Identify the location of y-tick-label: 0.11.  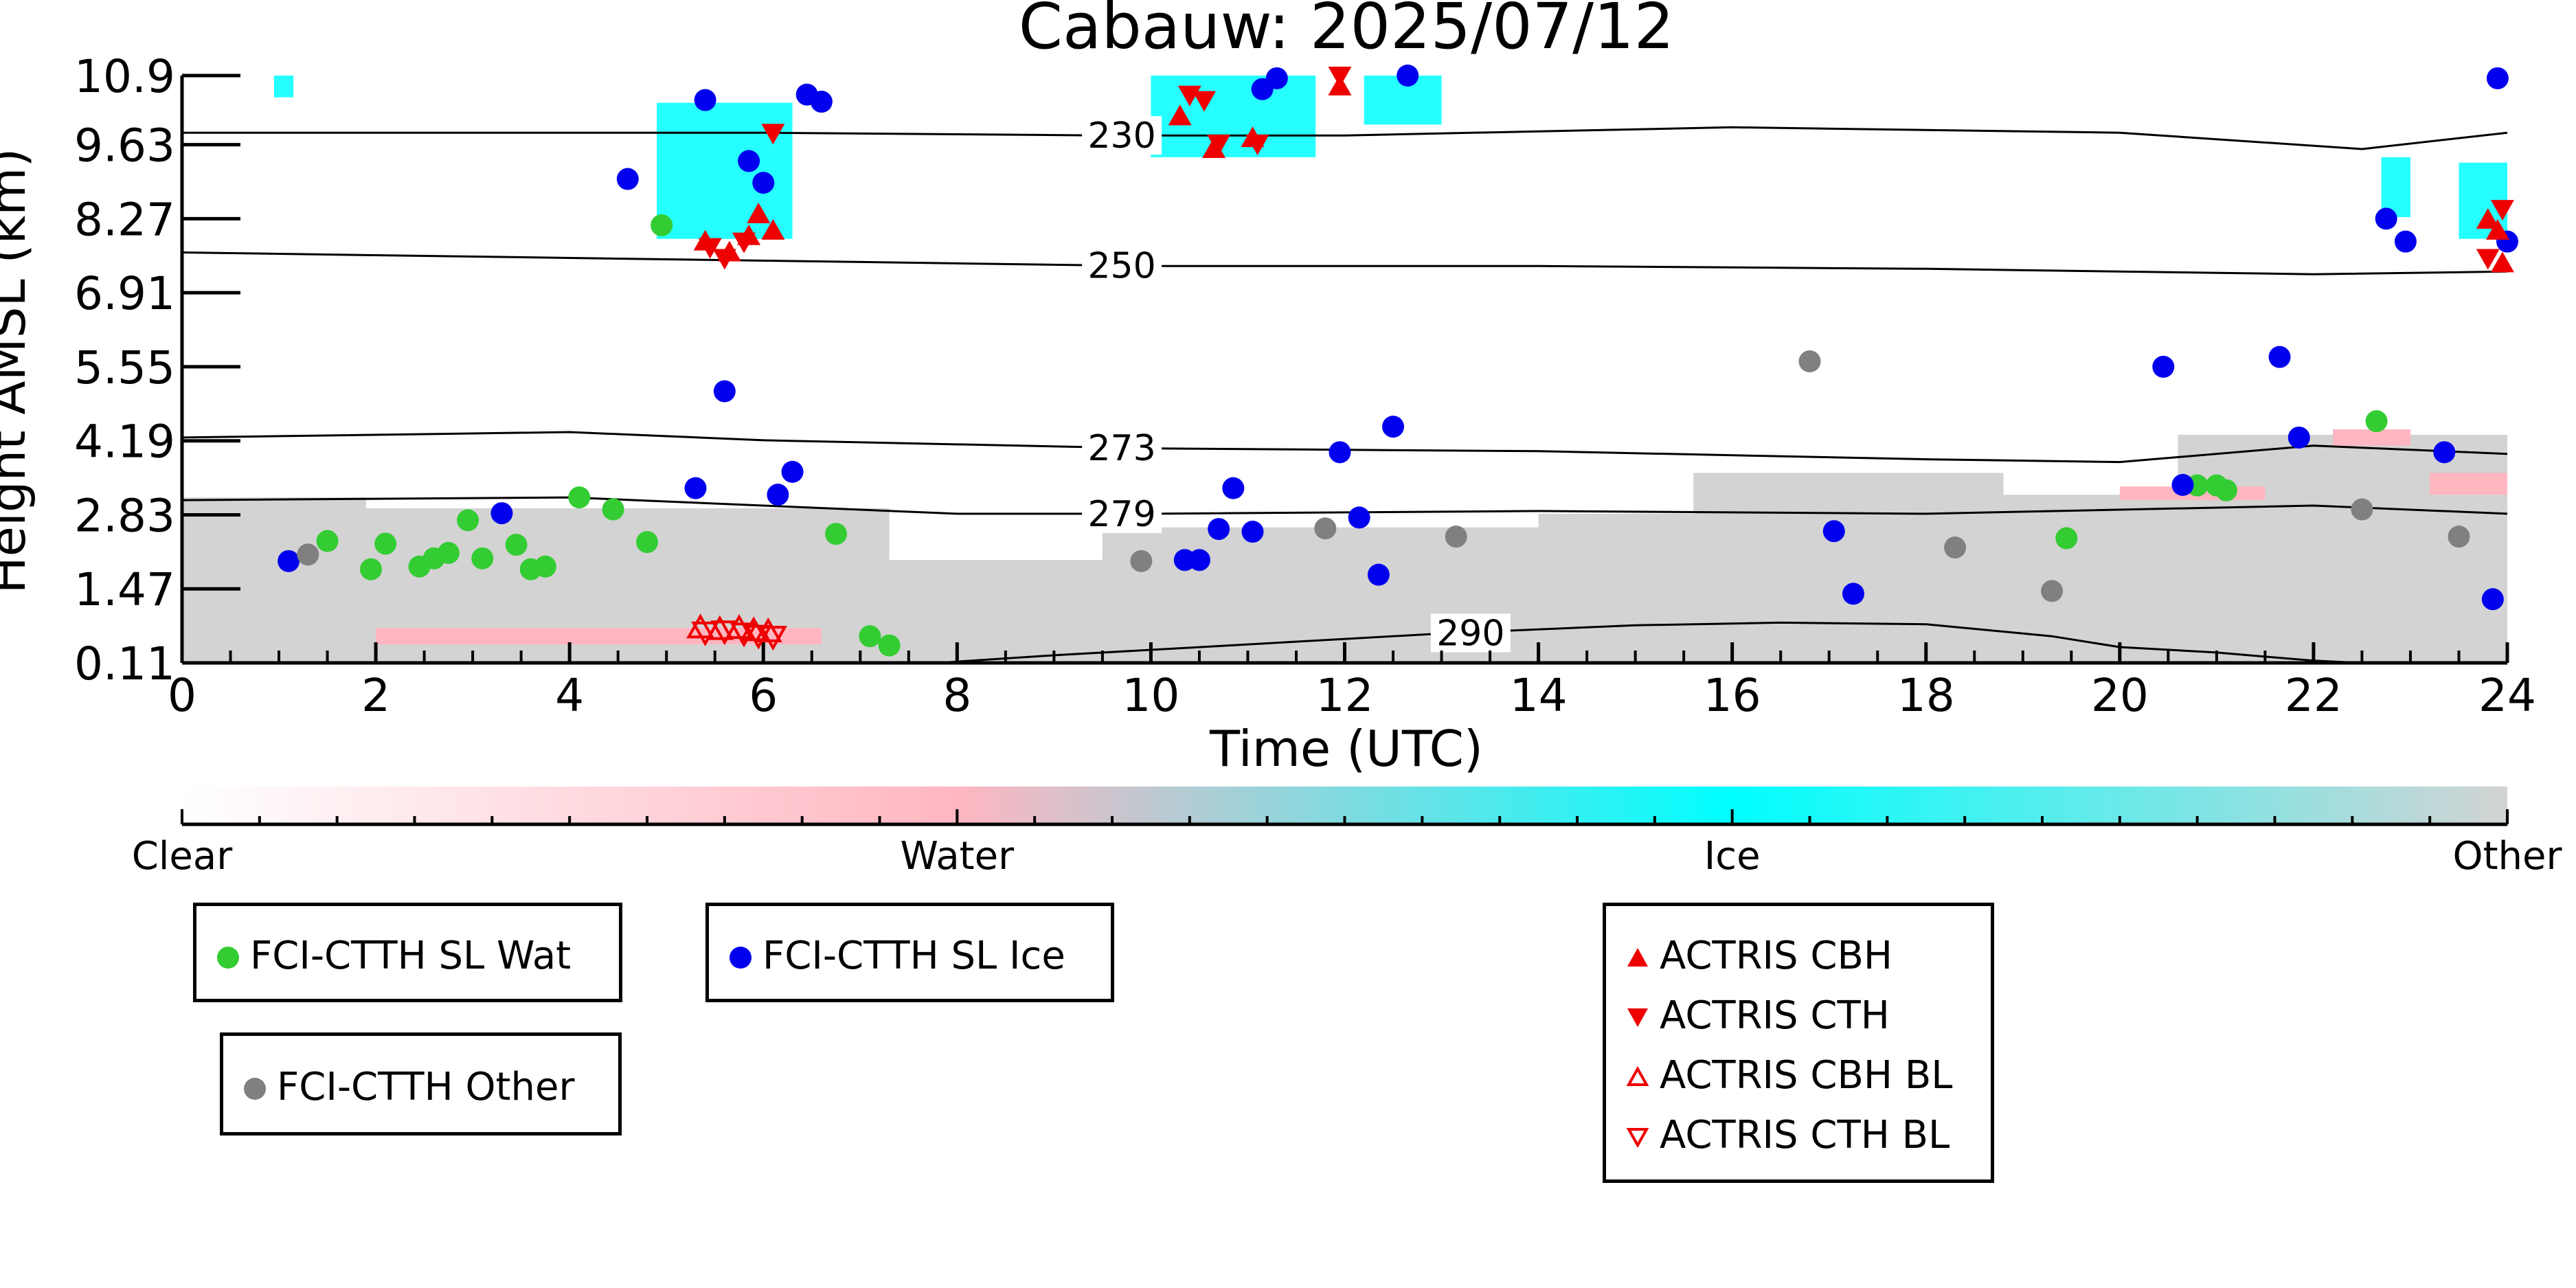
(124, 663).